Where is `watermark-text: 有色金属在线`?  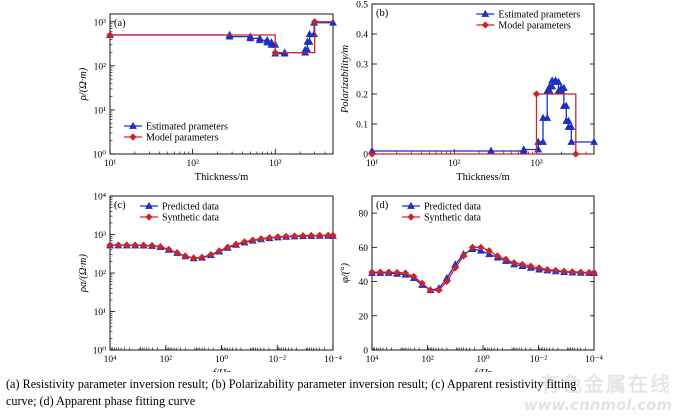 watermark-text: 有色金属在线 is located at coordinates (606, 384).